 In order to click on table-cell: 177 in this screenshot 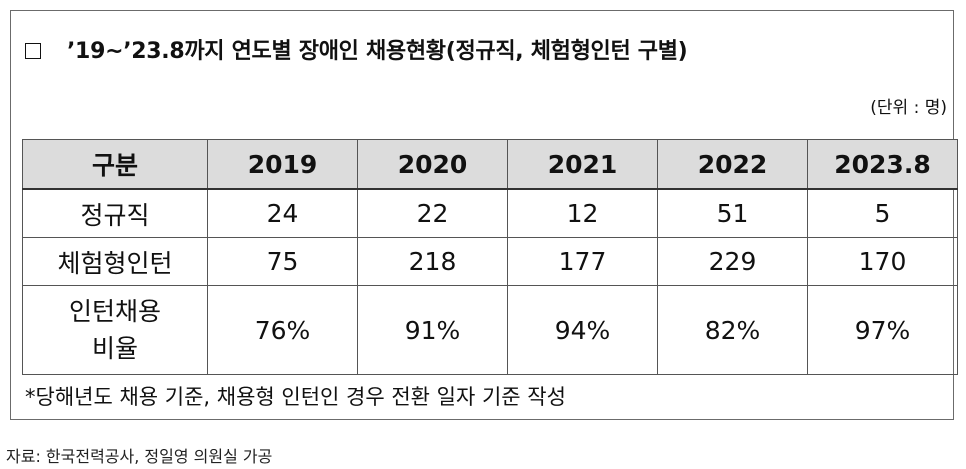, I will do `click(582, 261)`.